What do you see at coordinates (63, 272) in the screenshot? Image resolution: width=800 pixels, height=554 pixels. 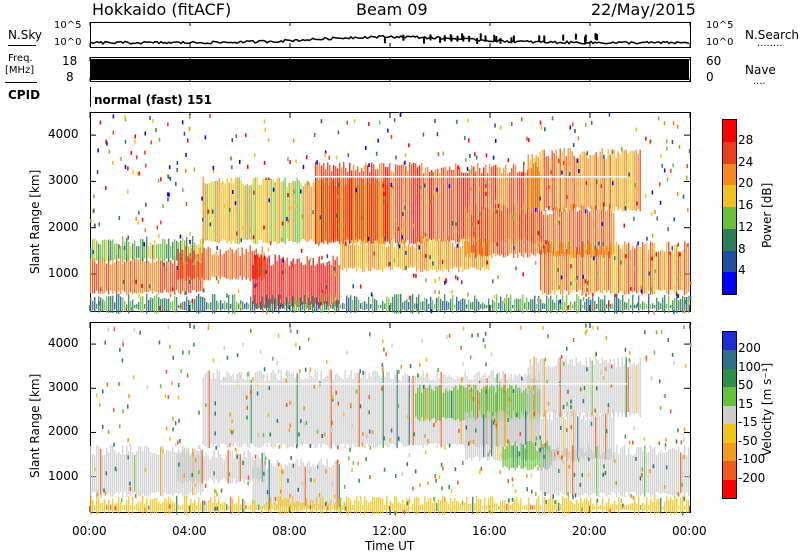 I see `ytick-label: 1000` at bounding box center [63, 272].